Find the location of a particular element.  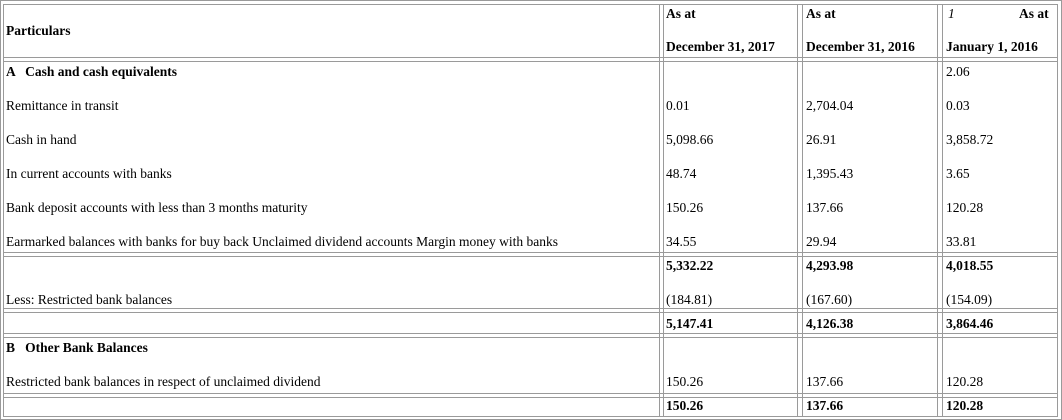

less-restricted-value: (167.60) is located at coordinates (829, 299).